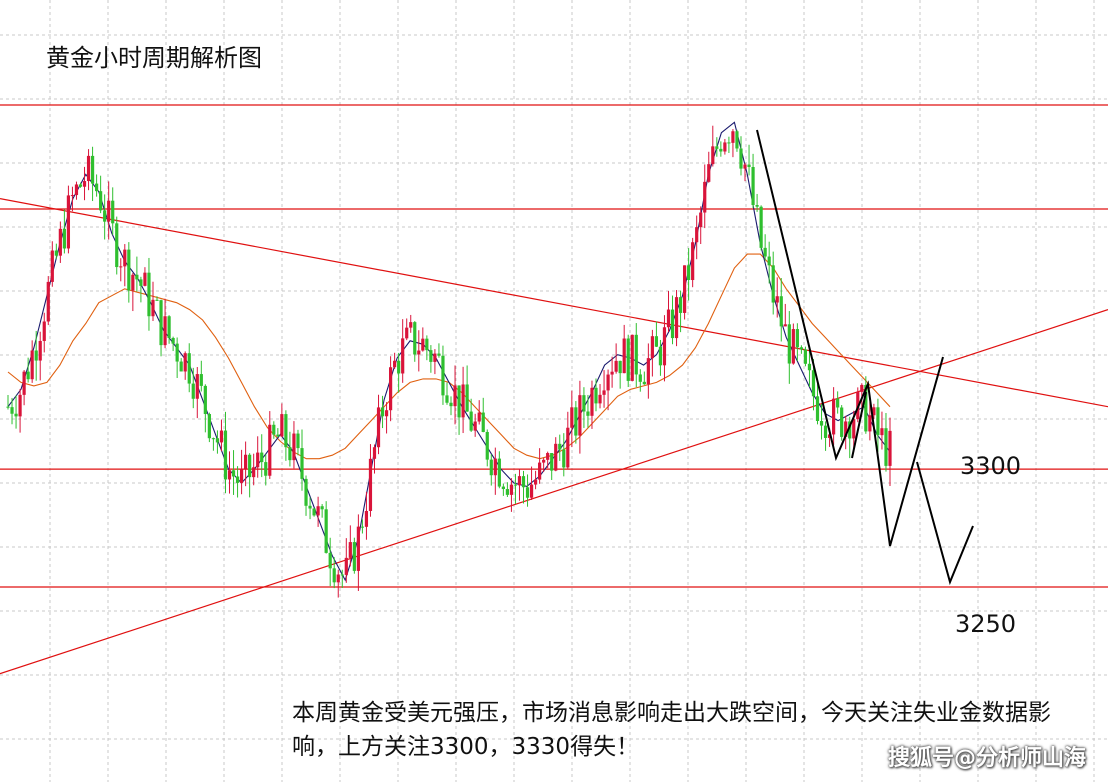 The width and height of the screenshot is (1108, 782). I want to click on projection-line, so click(850, 338).